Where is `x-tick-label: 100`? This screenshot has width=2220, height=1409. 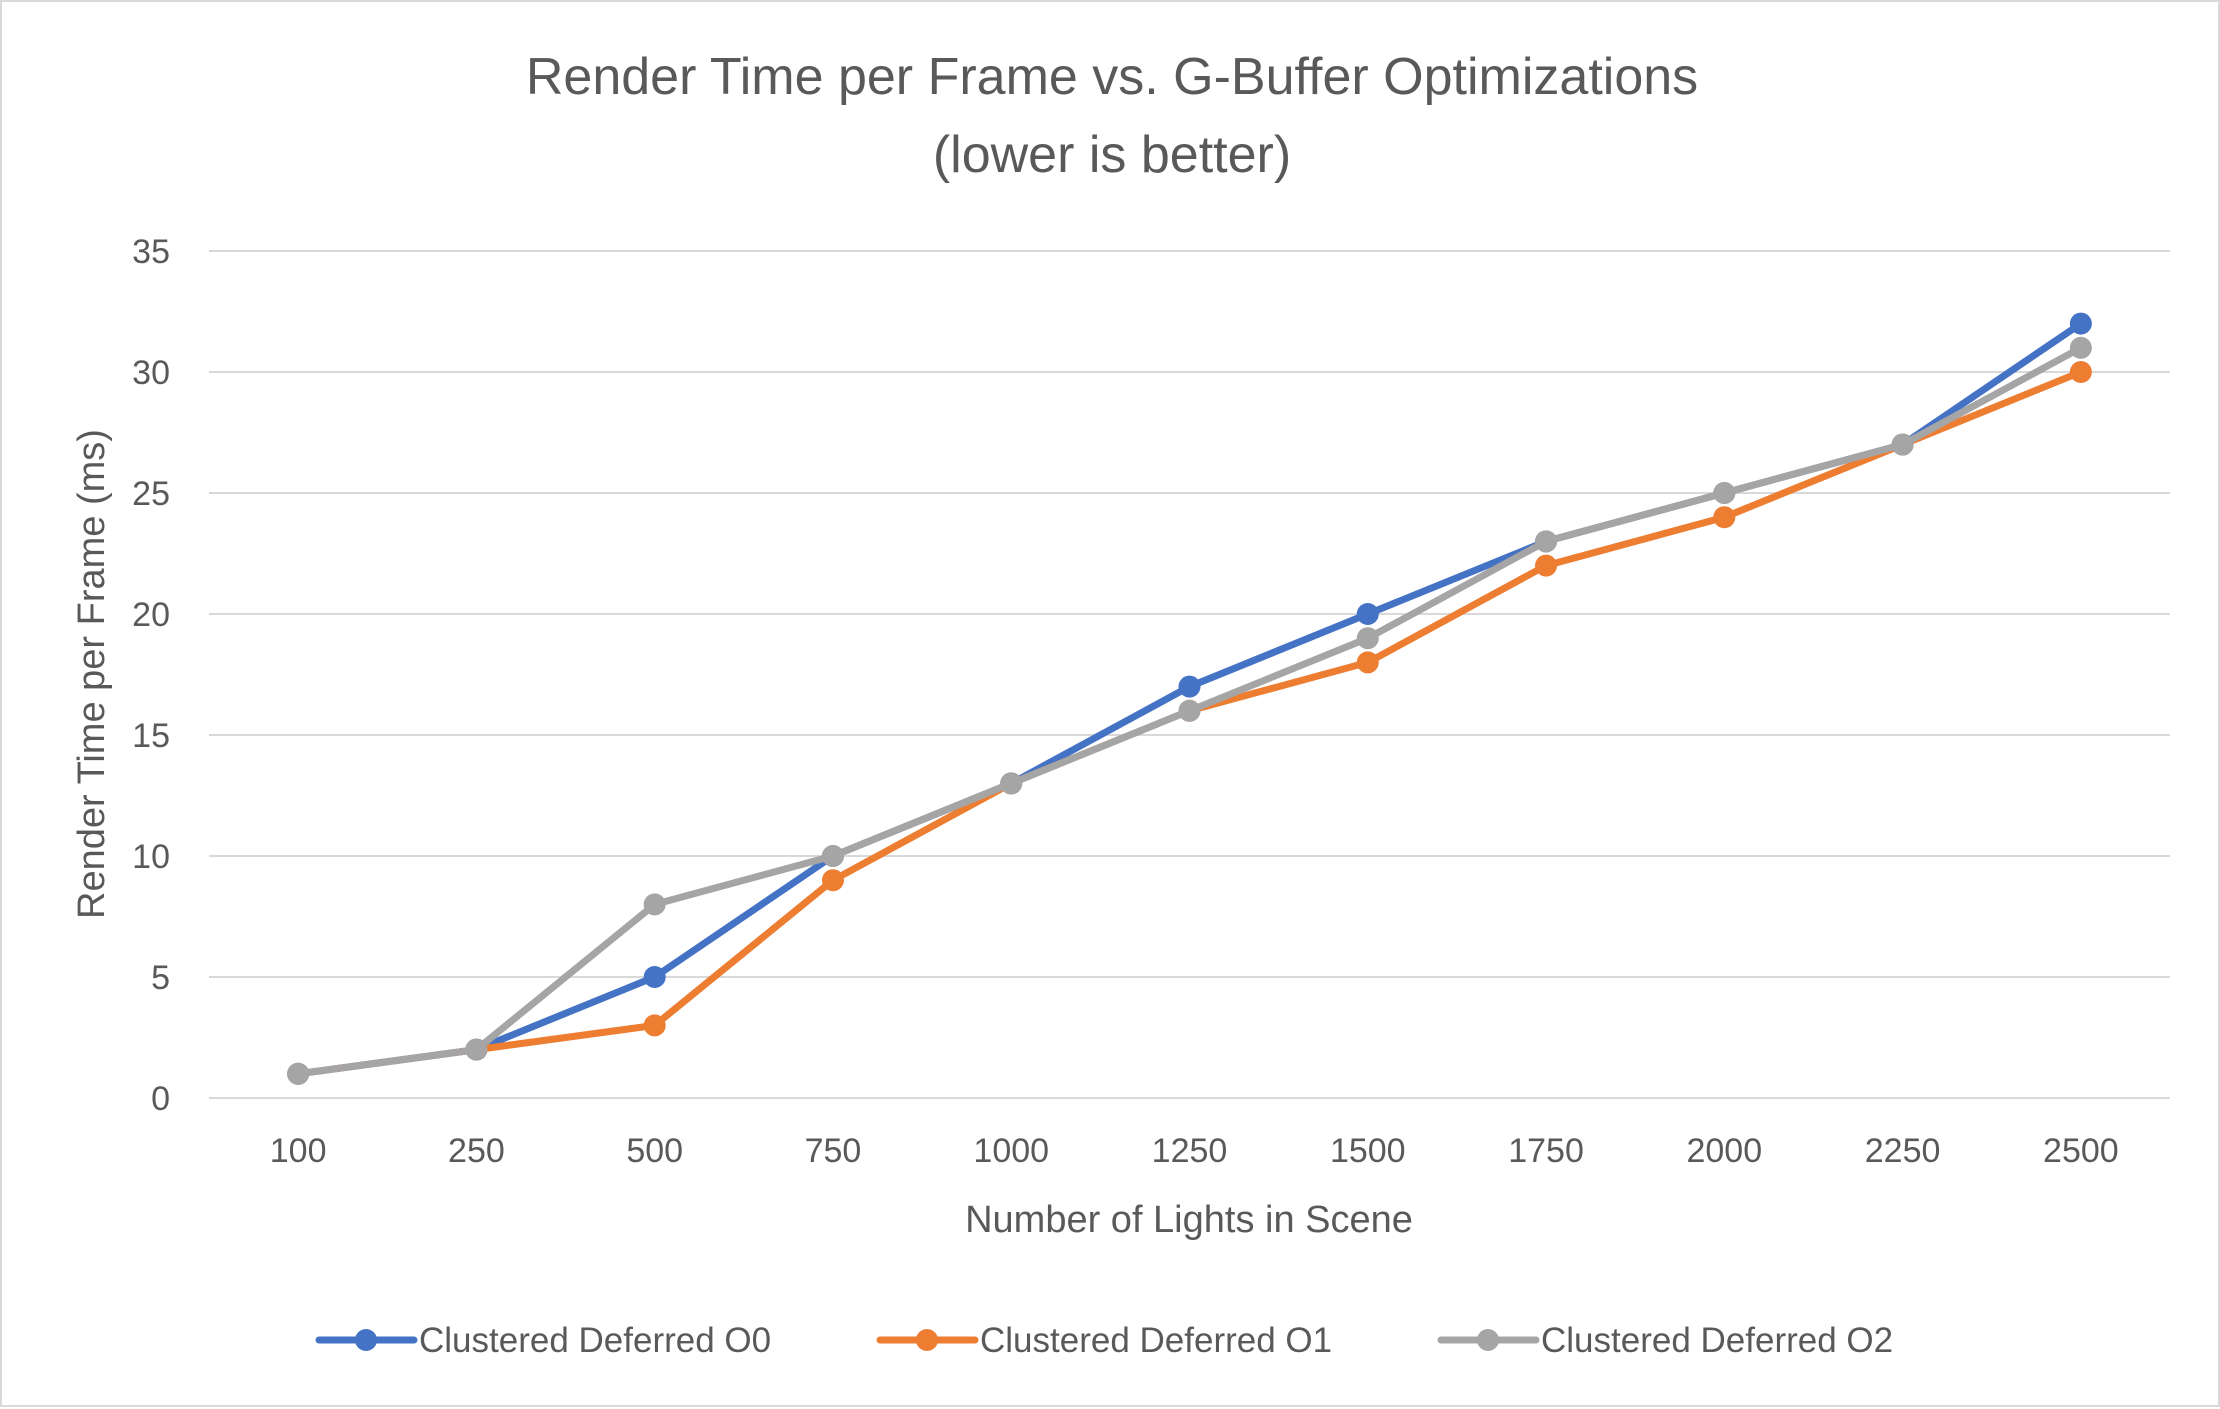 x-tick-label: 100 is located at coordinates (298, 1151).